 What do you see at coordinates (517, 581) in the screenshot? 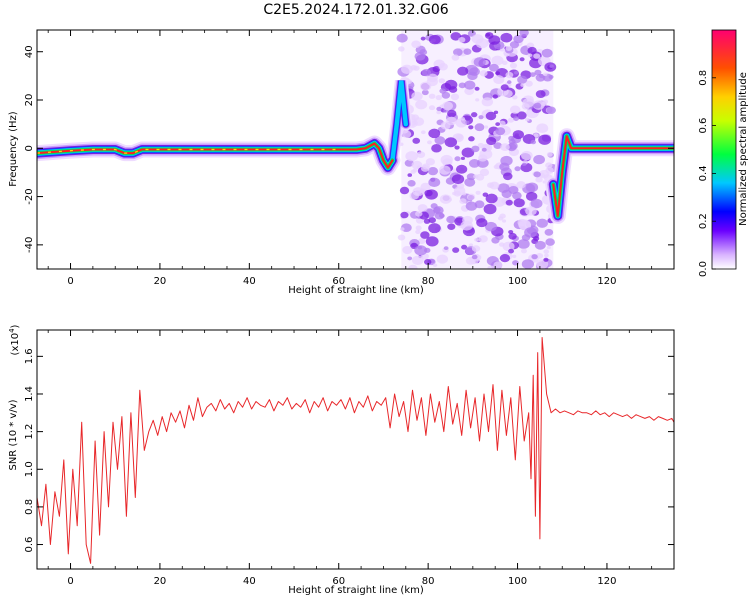
I see `snr-xtick-label: 100` at bounding box center [517, 581].